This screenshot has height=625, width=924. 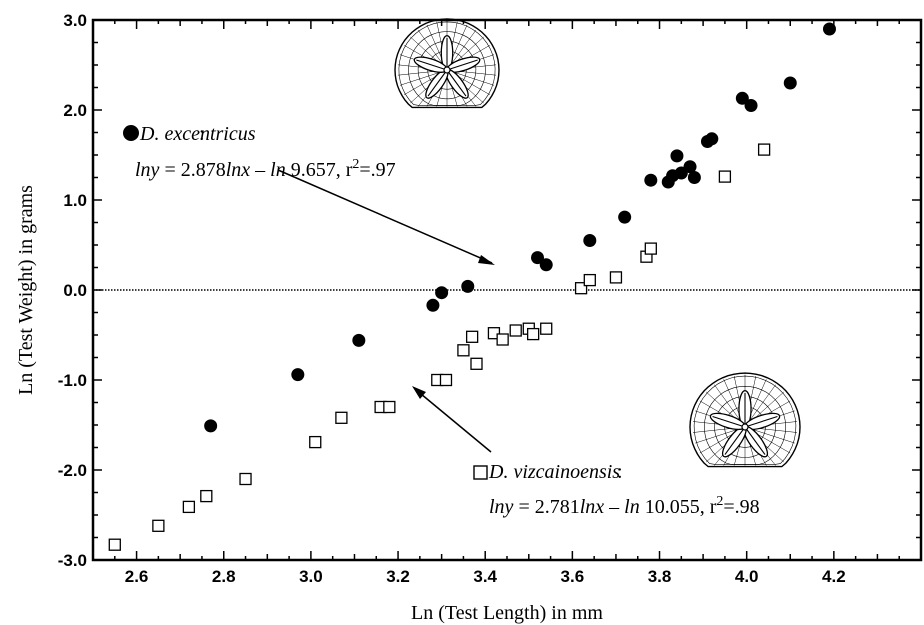 What do you see at coordinates (26, 290) in the screenshot?
I see `y-axis-title: Ln (Test Weight) in grams` at bounding box center [26, 290].